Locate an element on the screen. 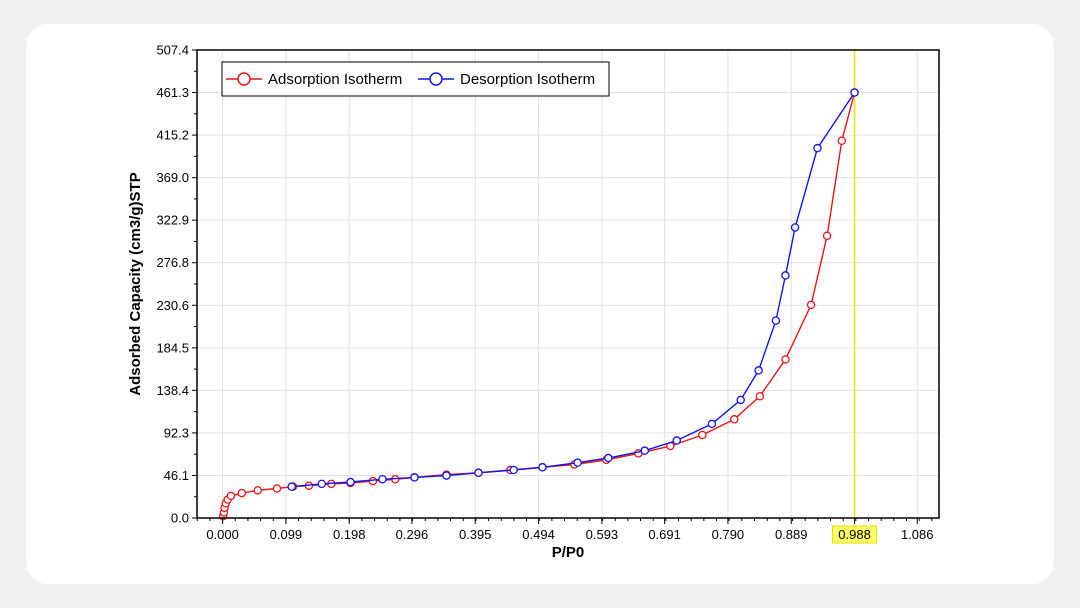 The image size is (1080, 608). x-tick-label: 0.000 is located at coordinates (222, 534).